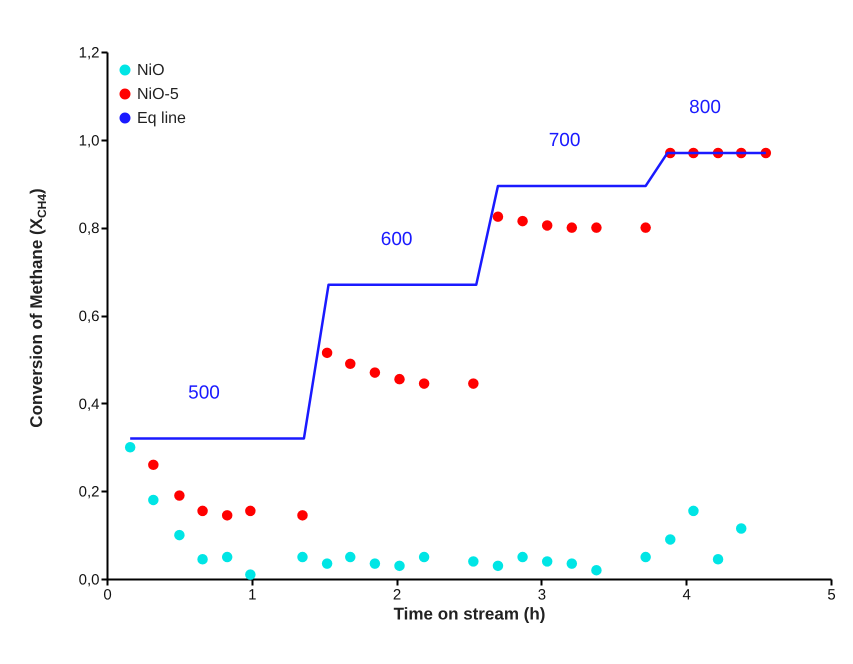 The width and height of the screenshot is (853, 664). What do you see at coordinates (705, 107) in the screenshot?
I see `annotation: 800` at bounding box center [705, 107].